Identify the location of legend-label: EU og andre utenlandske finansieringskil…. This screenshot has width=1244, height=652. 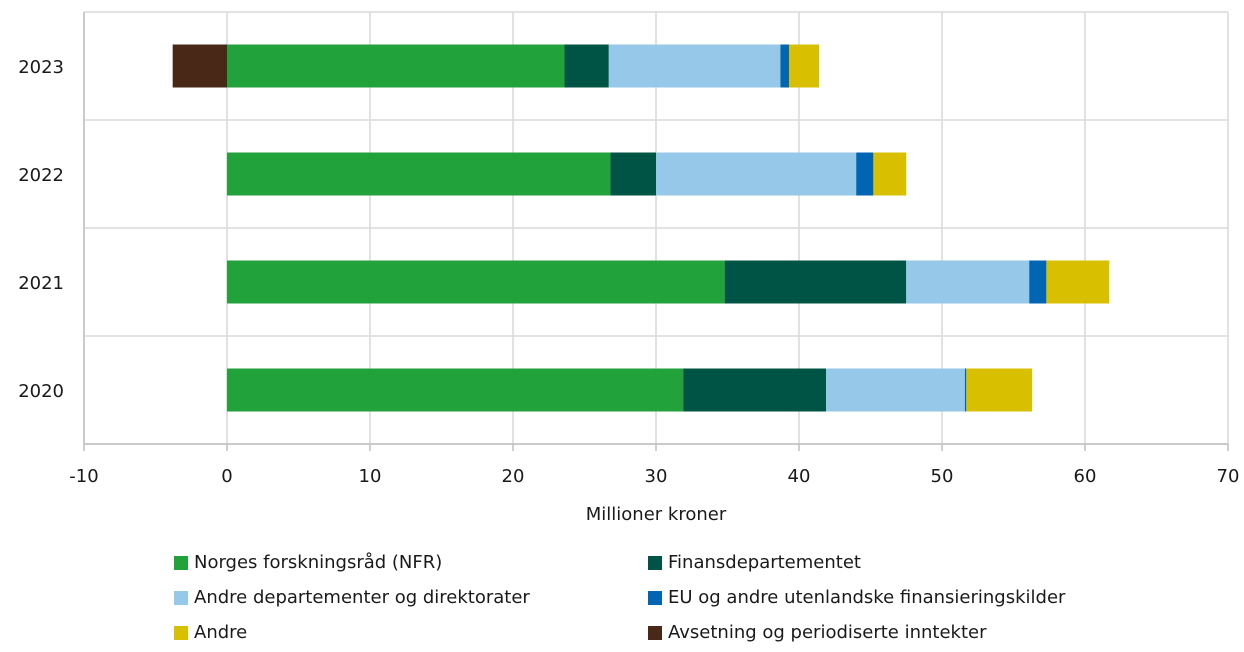
(867, 597).